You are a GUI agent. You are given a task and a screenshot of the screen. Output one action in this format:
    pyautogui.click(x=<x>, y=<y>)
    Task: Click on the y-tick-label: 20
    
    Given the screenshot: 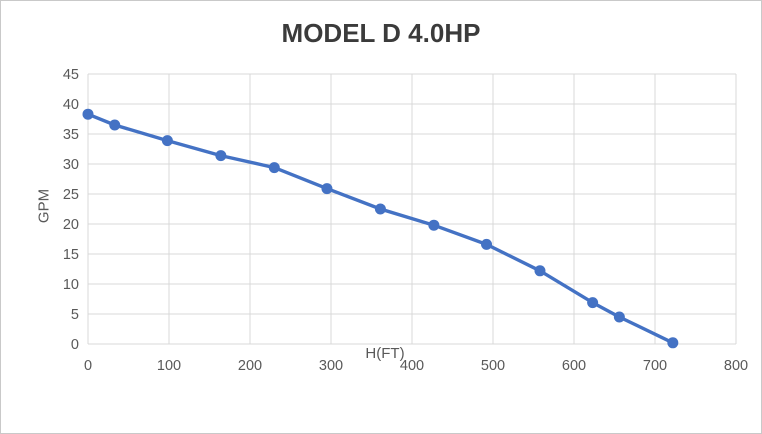 What is the action you would take?
    pyautogui.click(x=71, y=225)
    